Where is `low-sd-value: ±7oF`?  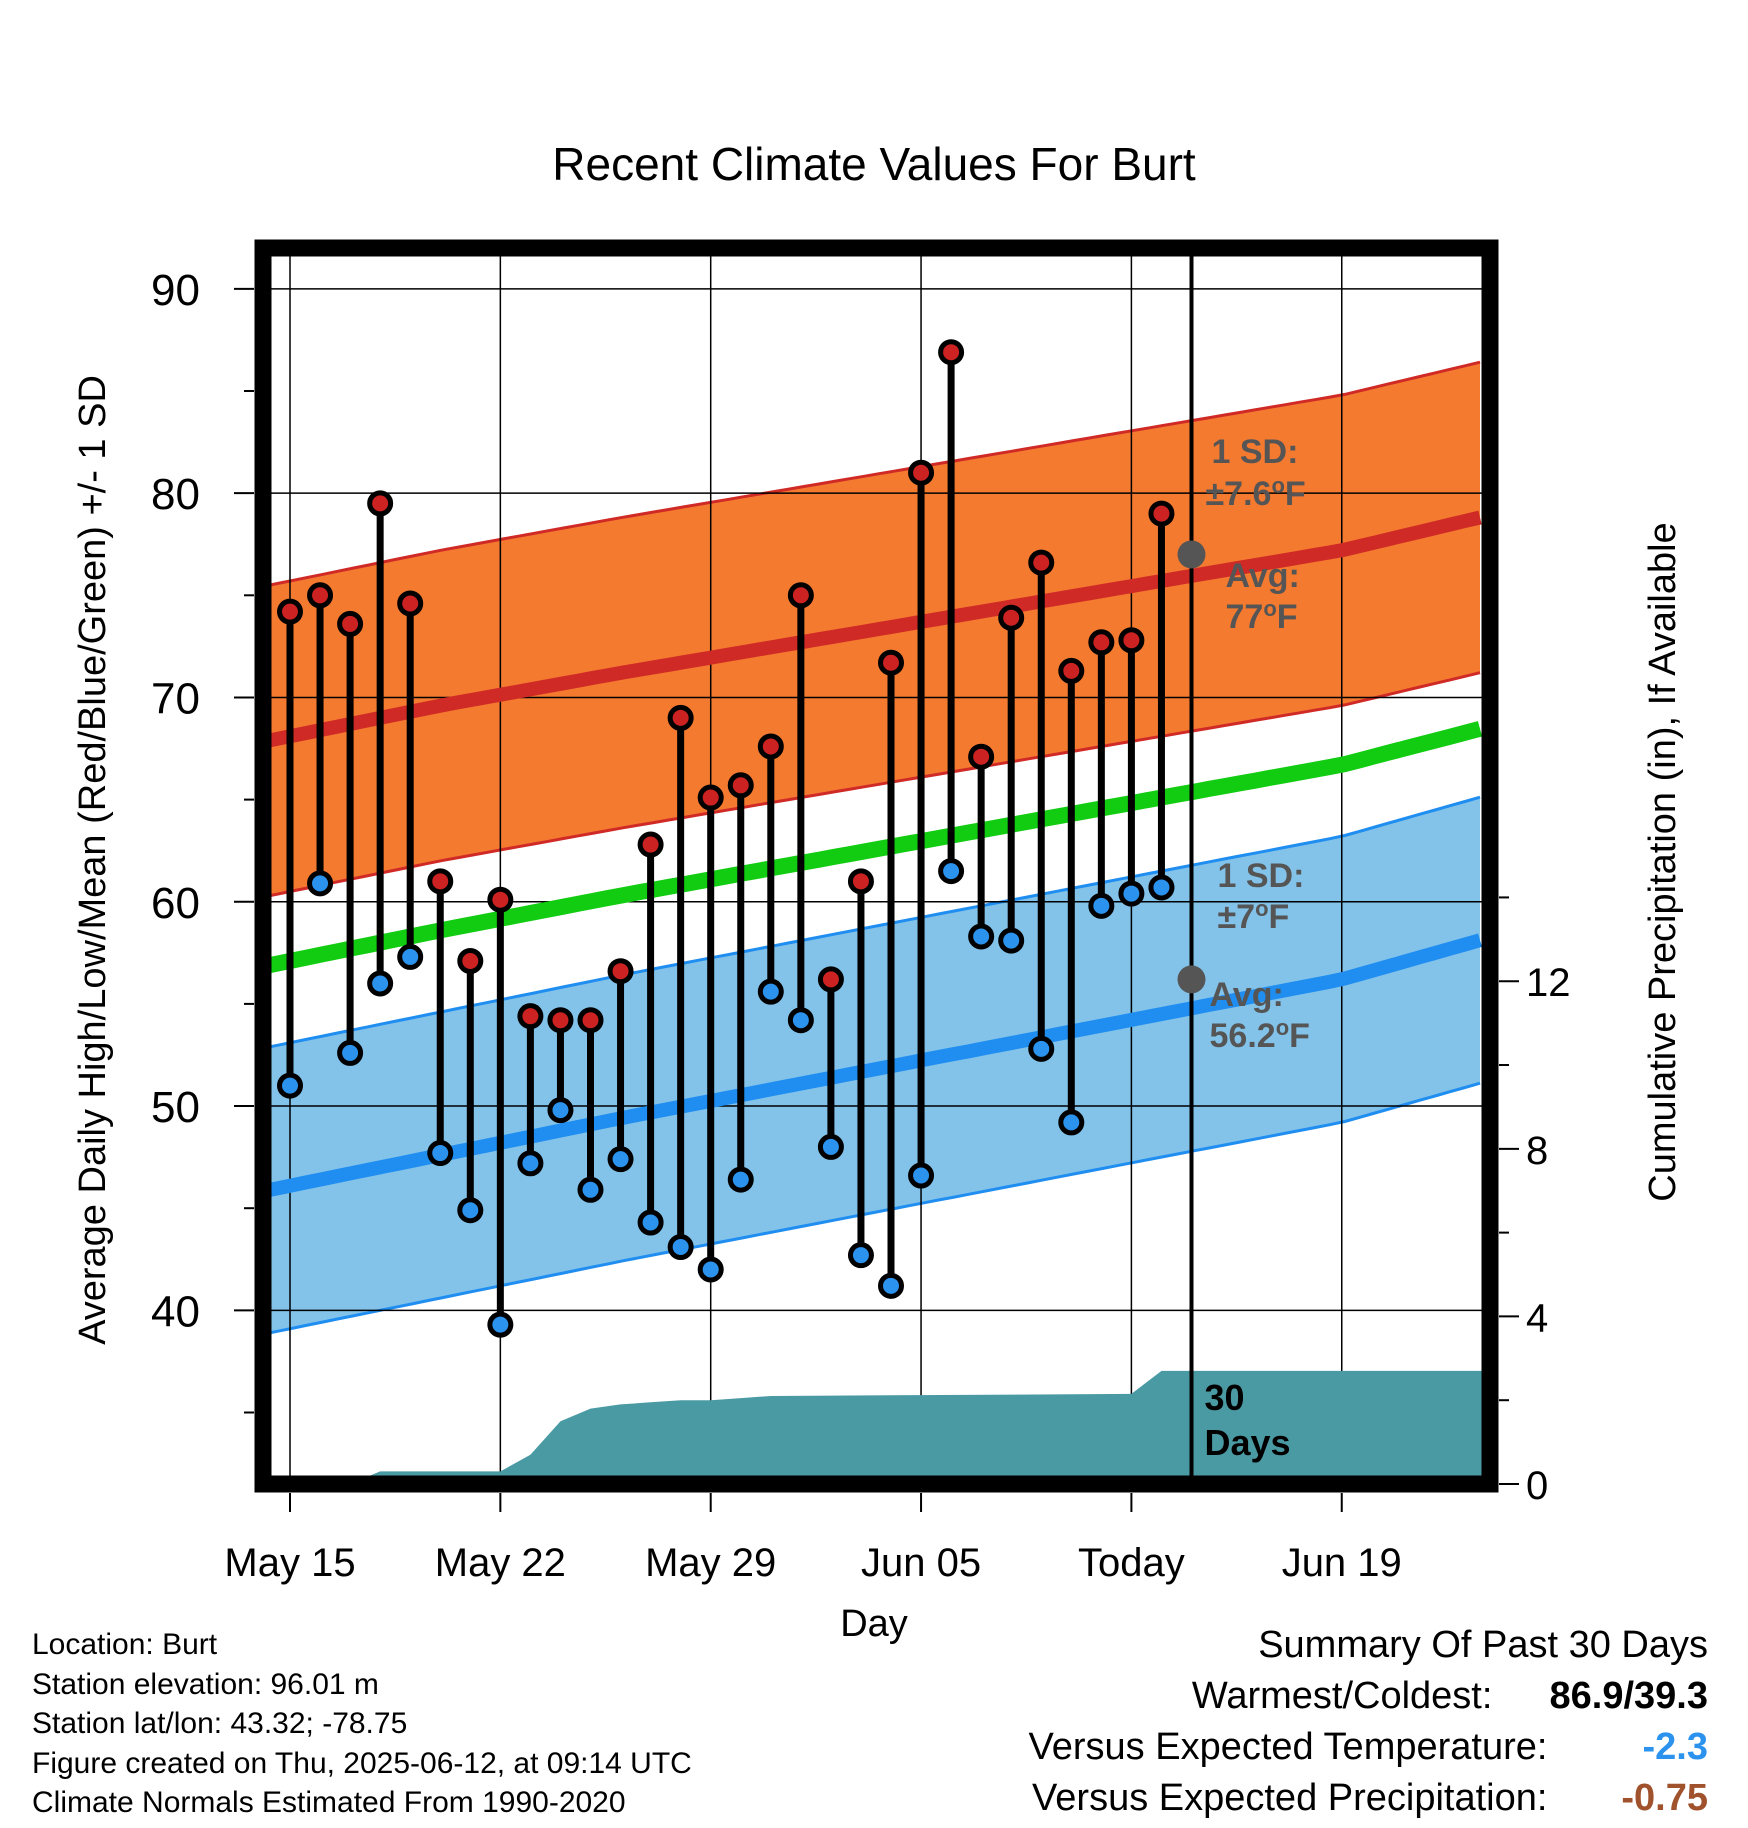
low-sd-value: ±7oF is located at coordinates (1254, 916).